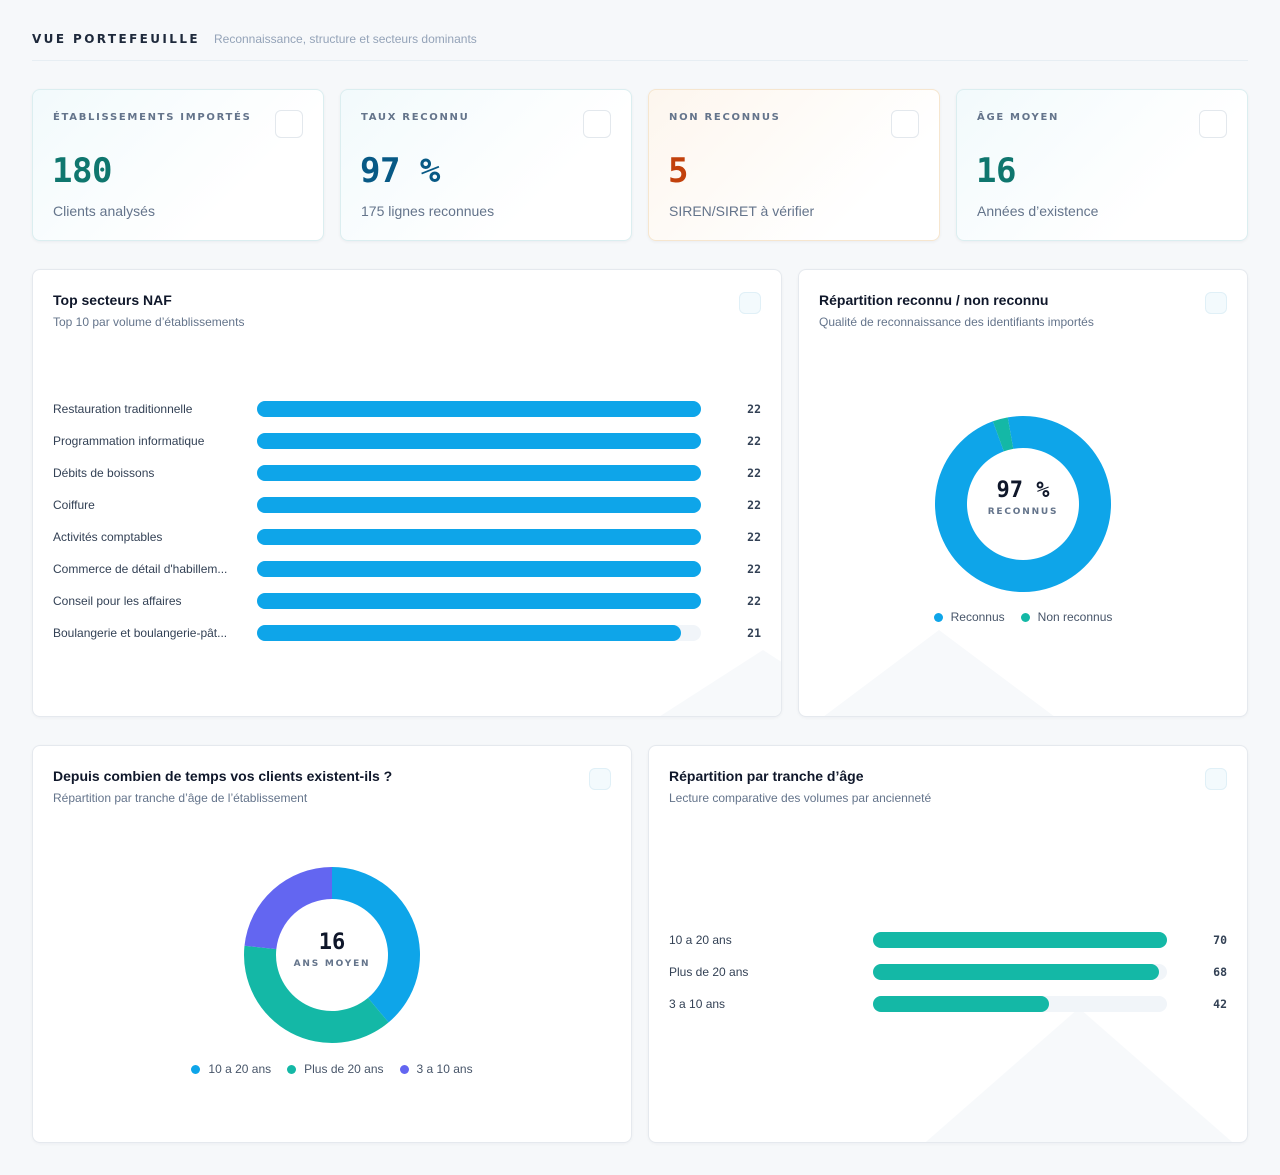  Describe the element at coordinates (129, 441) in the screenshot. I see `bar-label: Programmation informatique` at that location.